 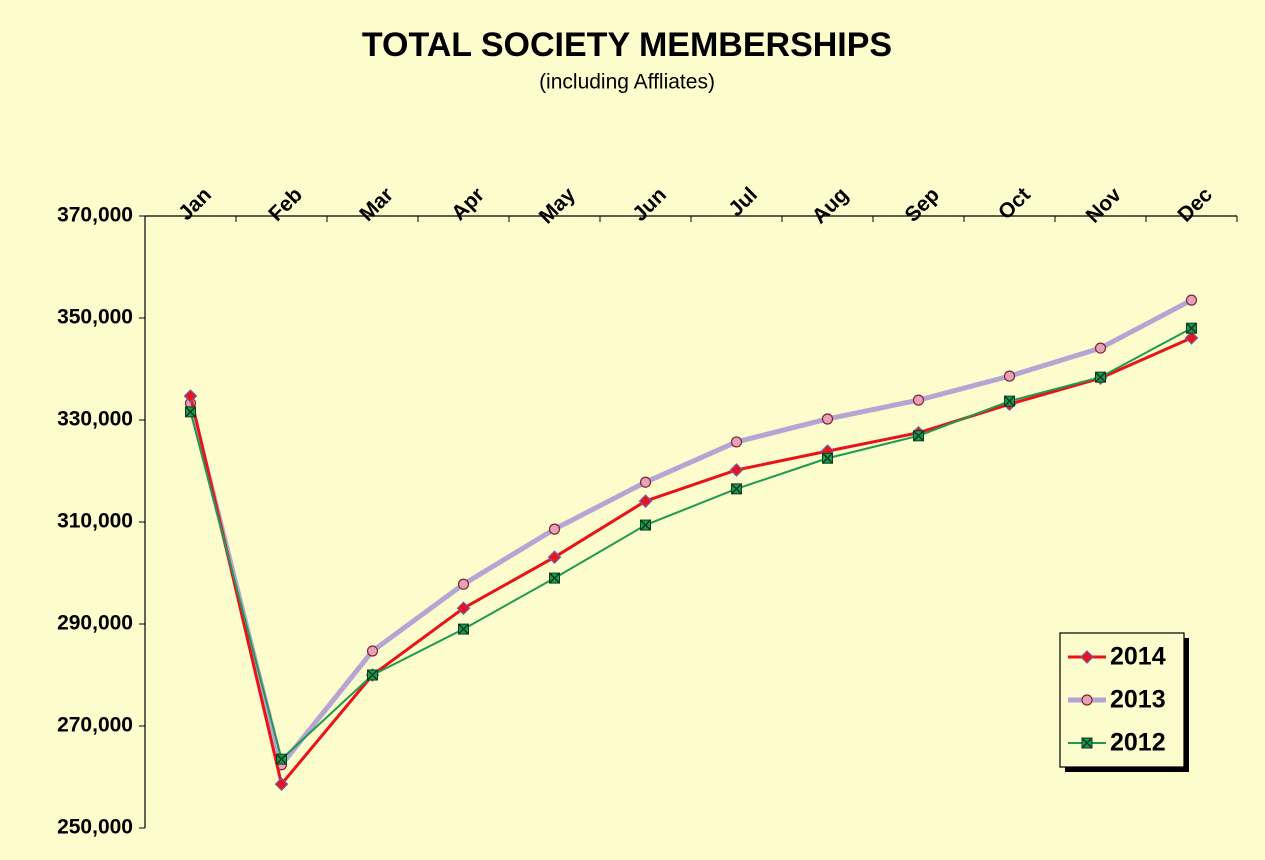 What do you see at coordinates (627, 82) in the screenshot?
I see `chart-subtitle: (including Affliates)` at bounding box center [627, 82].